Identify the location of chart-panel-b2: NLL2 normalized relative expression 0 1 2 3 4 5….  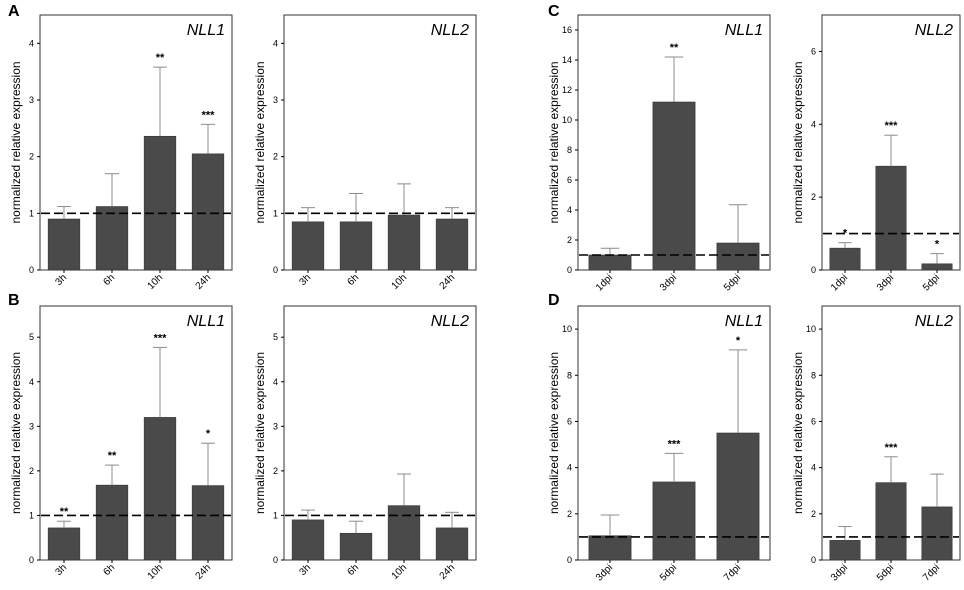
(365, 443).